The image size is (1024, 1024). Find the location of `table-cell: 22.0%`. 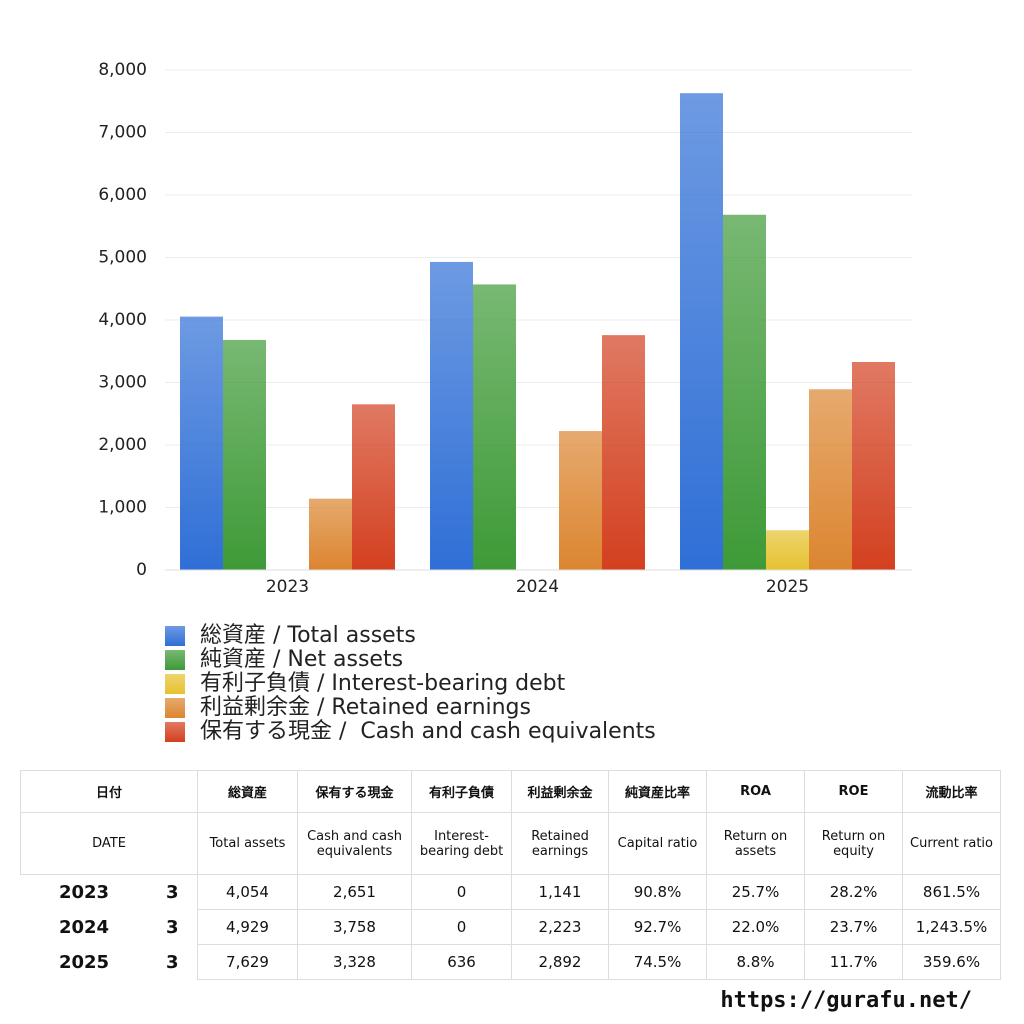

table-cell: 22.0% is located at coordinates (756, 927).